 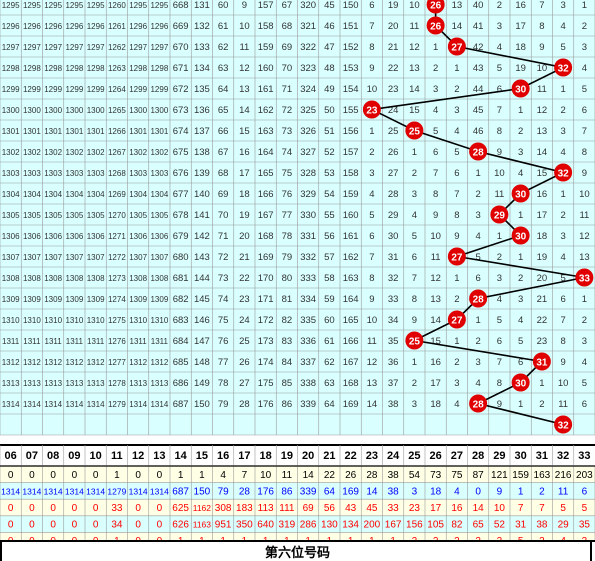 What do you see at coordinates (541, 26) in the screenshot?
I see `omission-value: 8` at bounding box center [541, 26].